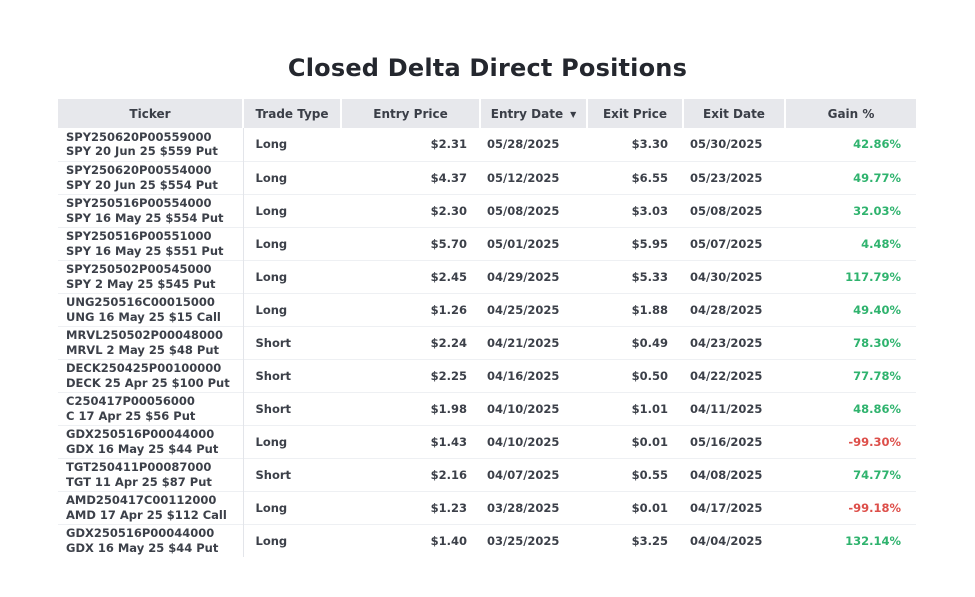 The image size is (975, 597). What do you see at coordinates (877, 474) in the screenshot?
I see `gain-percent-cell: 74.77%` at bounding box center [877, 474].